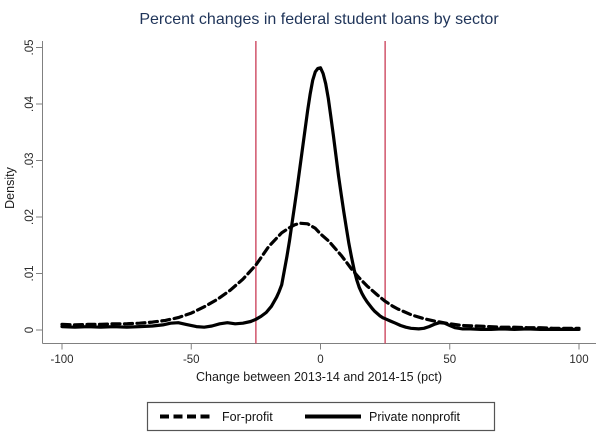 Image resolution: width=600 pixels, height=439 pixels. Describe the element at coordinates (30, 103) in the screenshot. I see `y-tick-label: .04` at that location.